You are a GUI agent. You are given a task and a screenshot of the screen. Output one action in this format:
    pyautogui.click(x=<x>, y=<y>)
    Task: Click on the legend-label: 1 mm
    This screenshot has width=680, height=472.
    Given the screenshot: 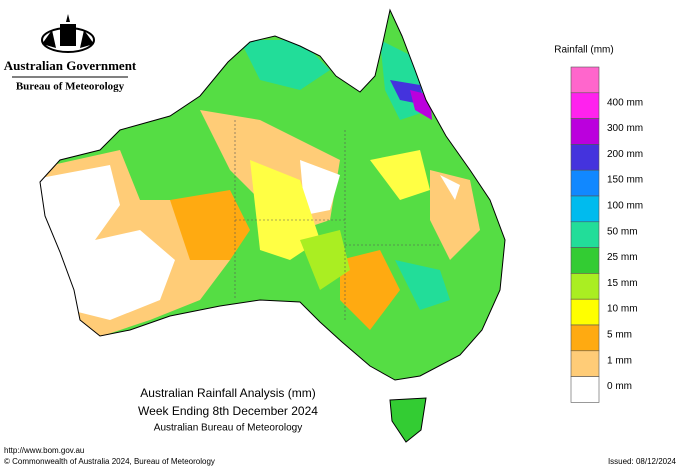 What is the action you would take?
    pyautogui.click(x=619, y=360)
    